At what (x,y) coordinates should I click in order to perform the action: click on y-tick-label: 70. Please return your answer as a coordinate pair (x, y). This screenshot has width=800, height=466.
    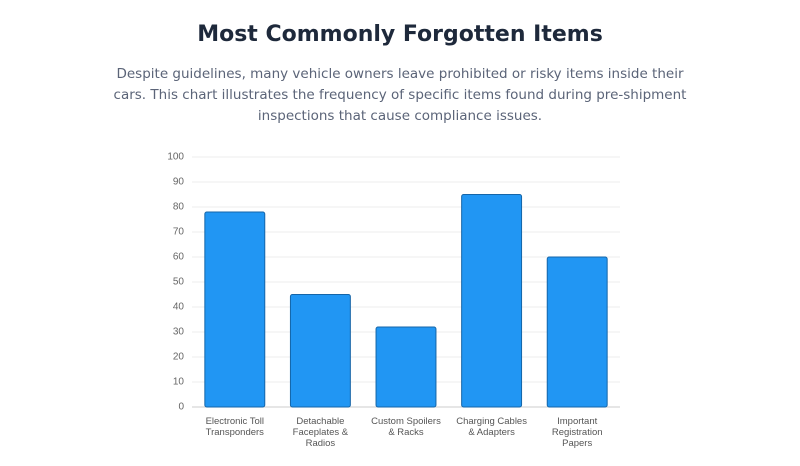
    Looking at the image, I should click on (179, 232).